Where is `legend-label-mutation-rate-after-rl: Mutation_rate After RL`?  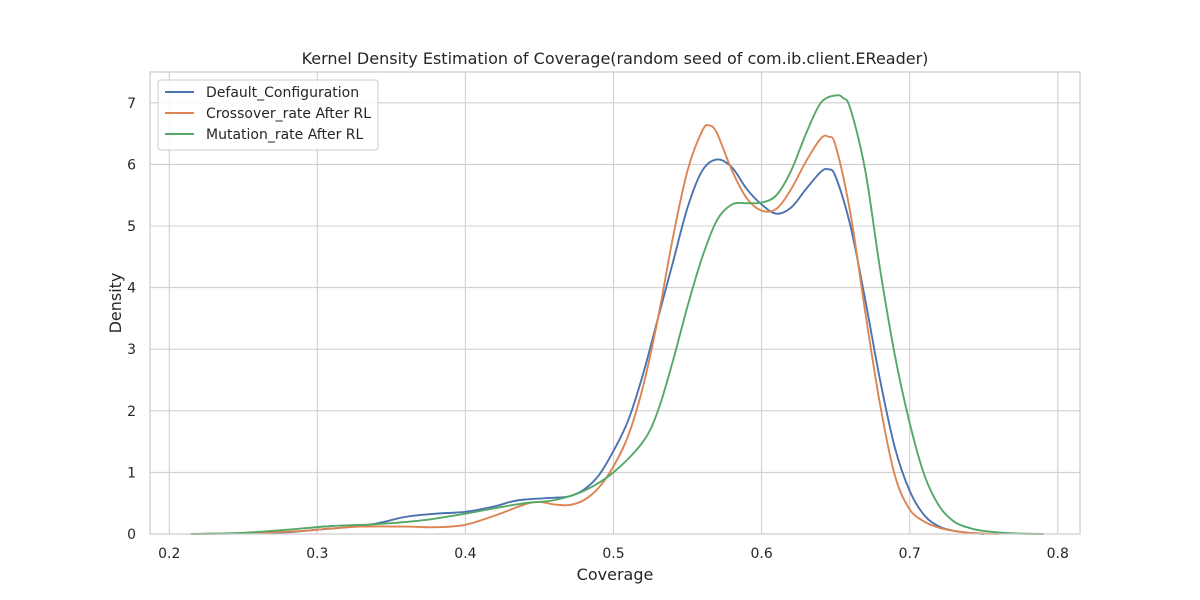 legend-label-mutation-rate-after-rl: Mutation_rate After RL is located at coordinates (285, 135).